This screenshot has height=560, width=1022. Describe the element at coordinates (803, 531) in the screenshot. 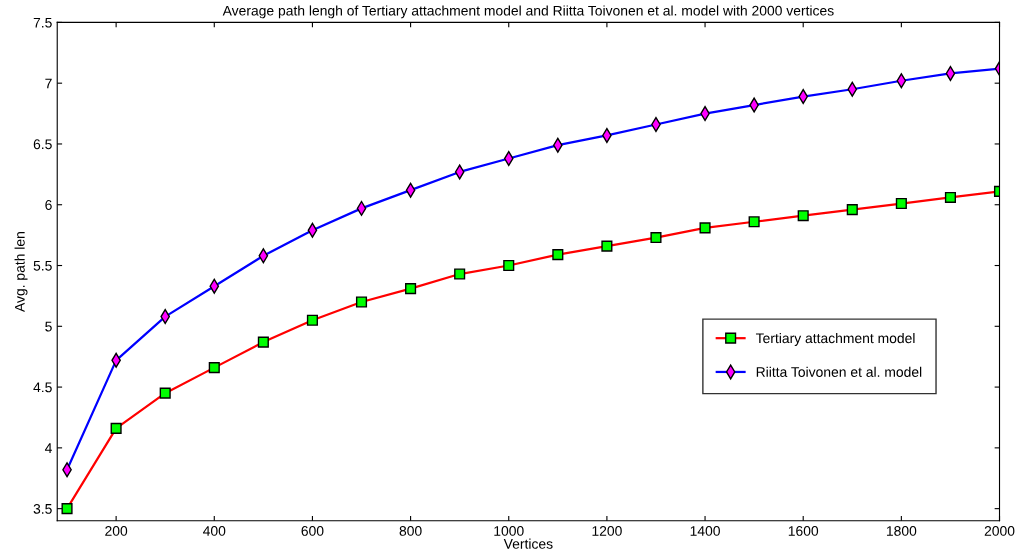

I see `x-tick-label: 1600` at that location.